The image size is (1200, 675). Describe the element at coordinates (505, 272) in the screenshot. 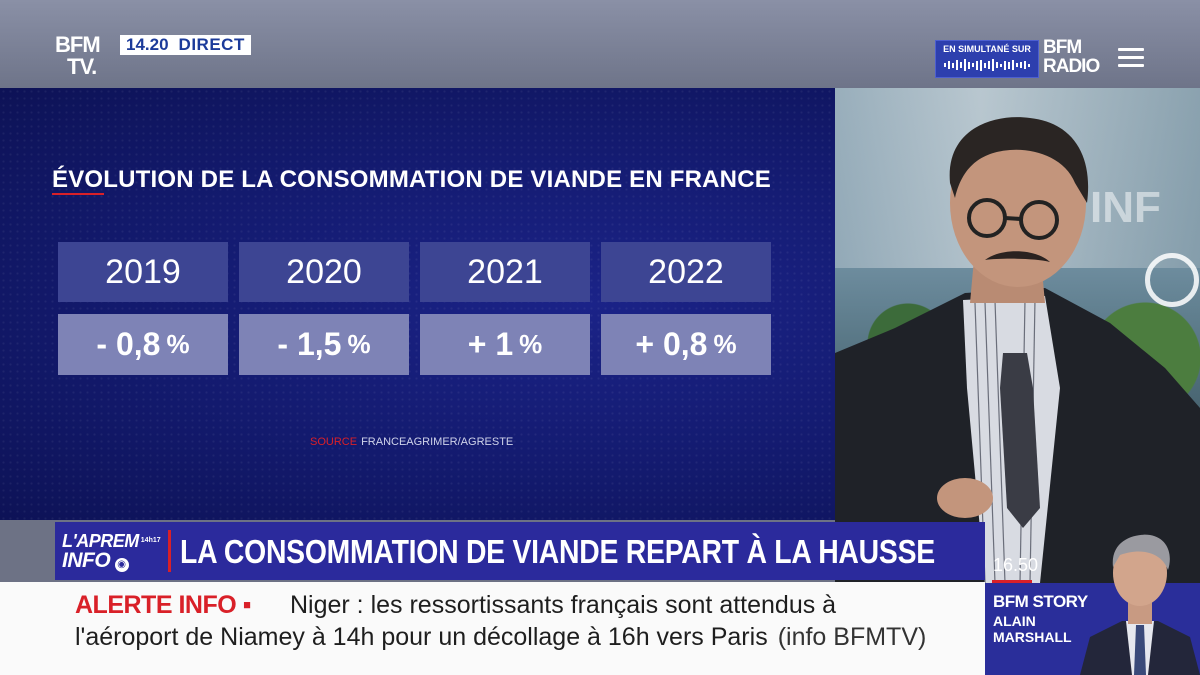

I see `year-label-2021: 2021` at that location.